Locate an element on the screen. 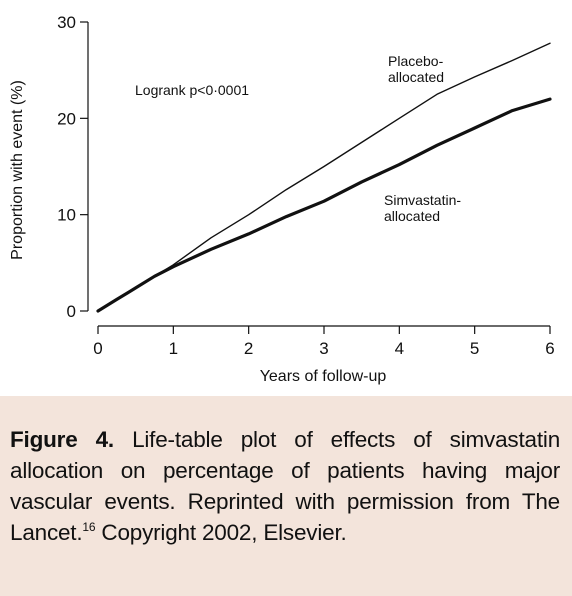  y-tick-label: 10 is located at coordinates (66, 215).